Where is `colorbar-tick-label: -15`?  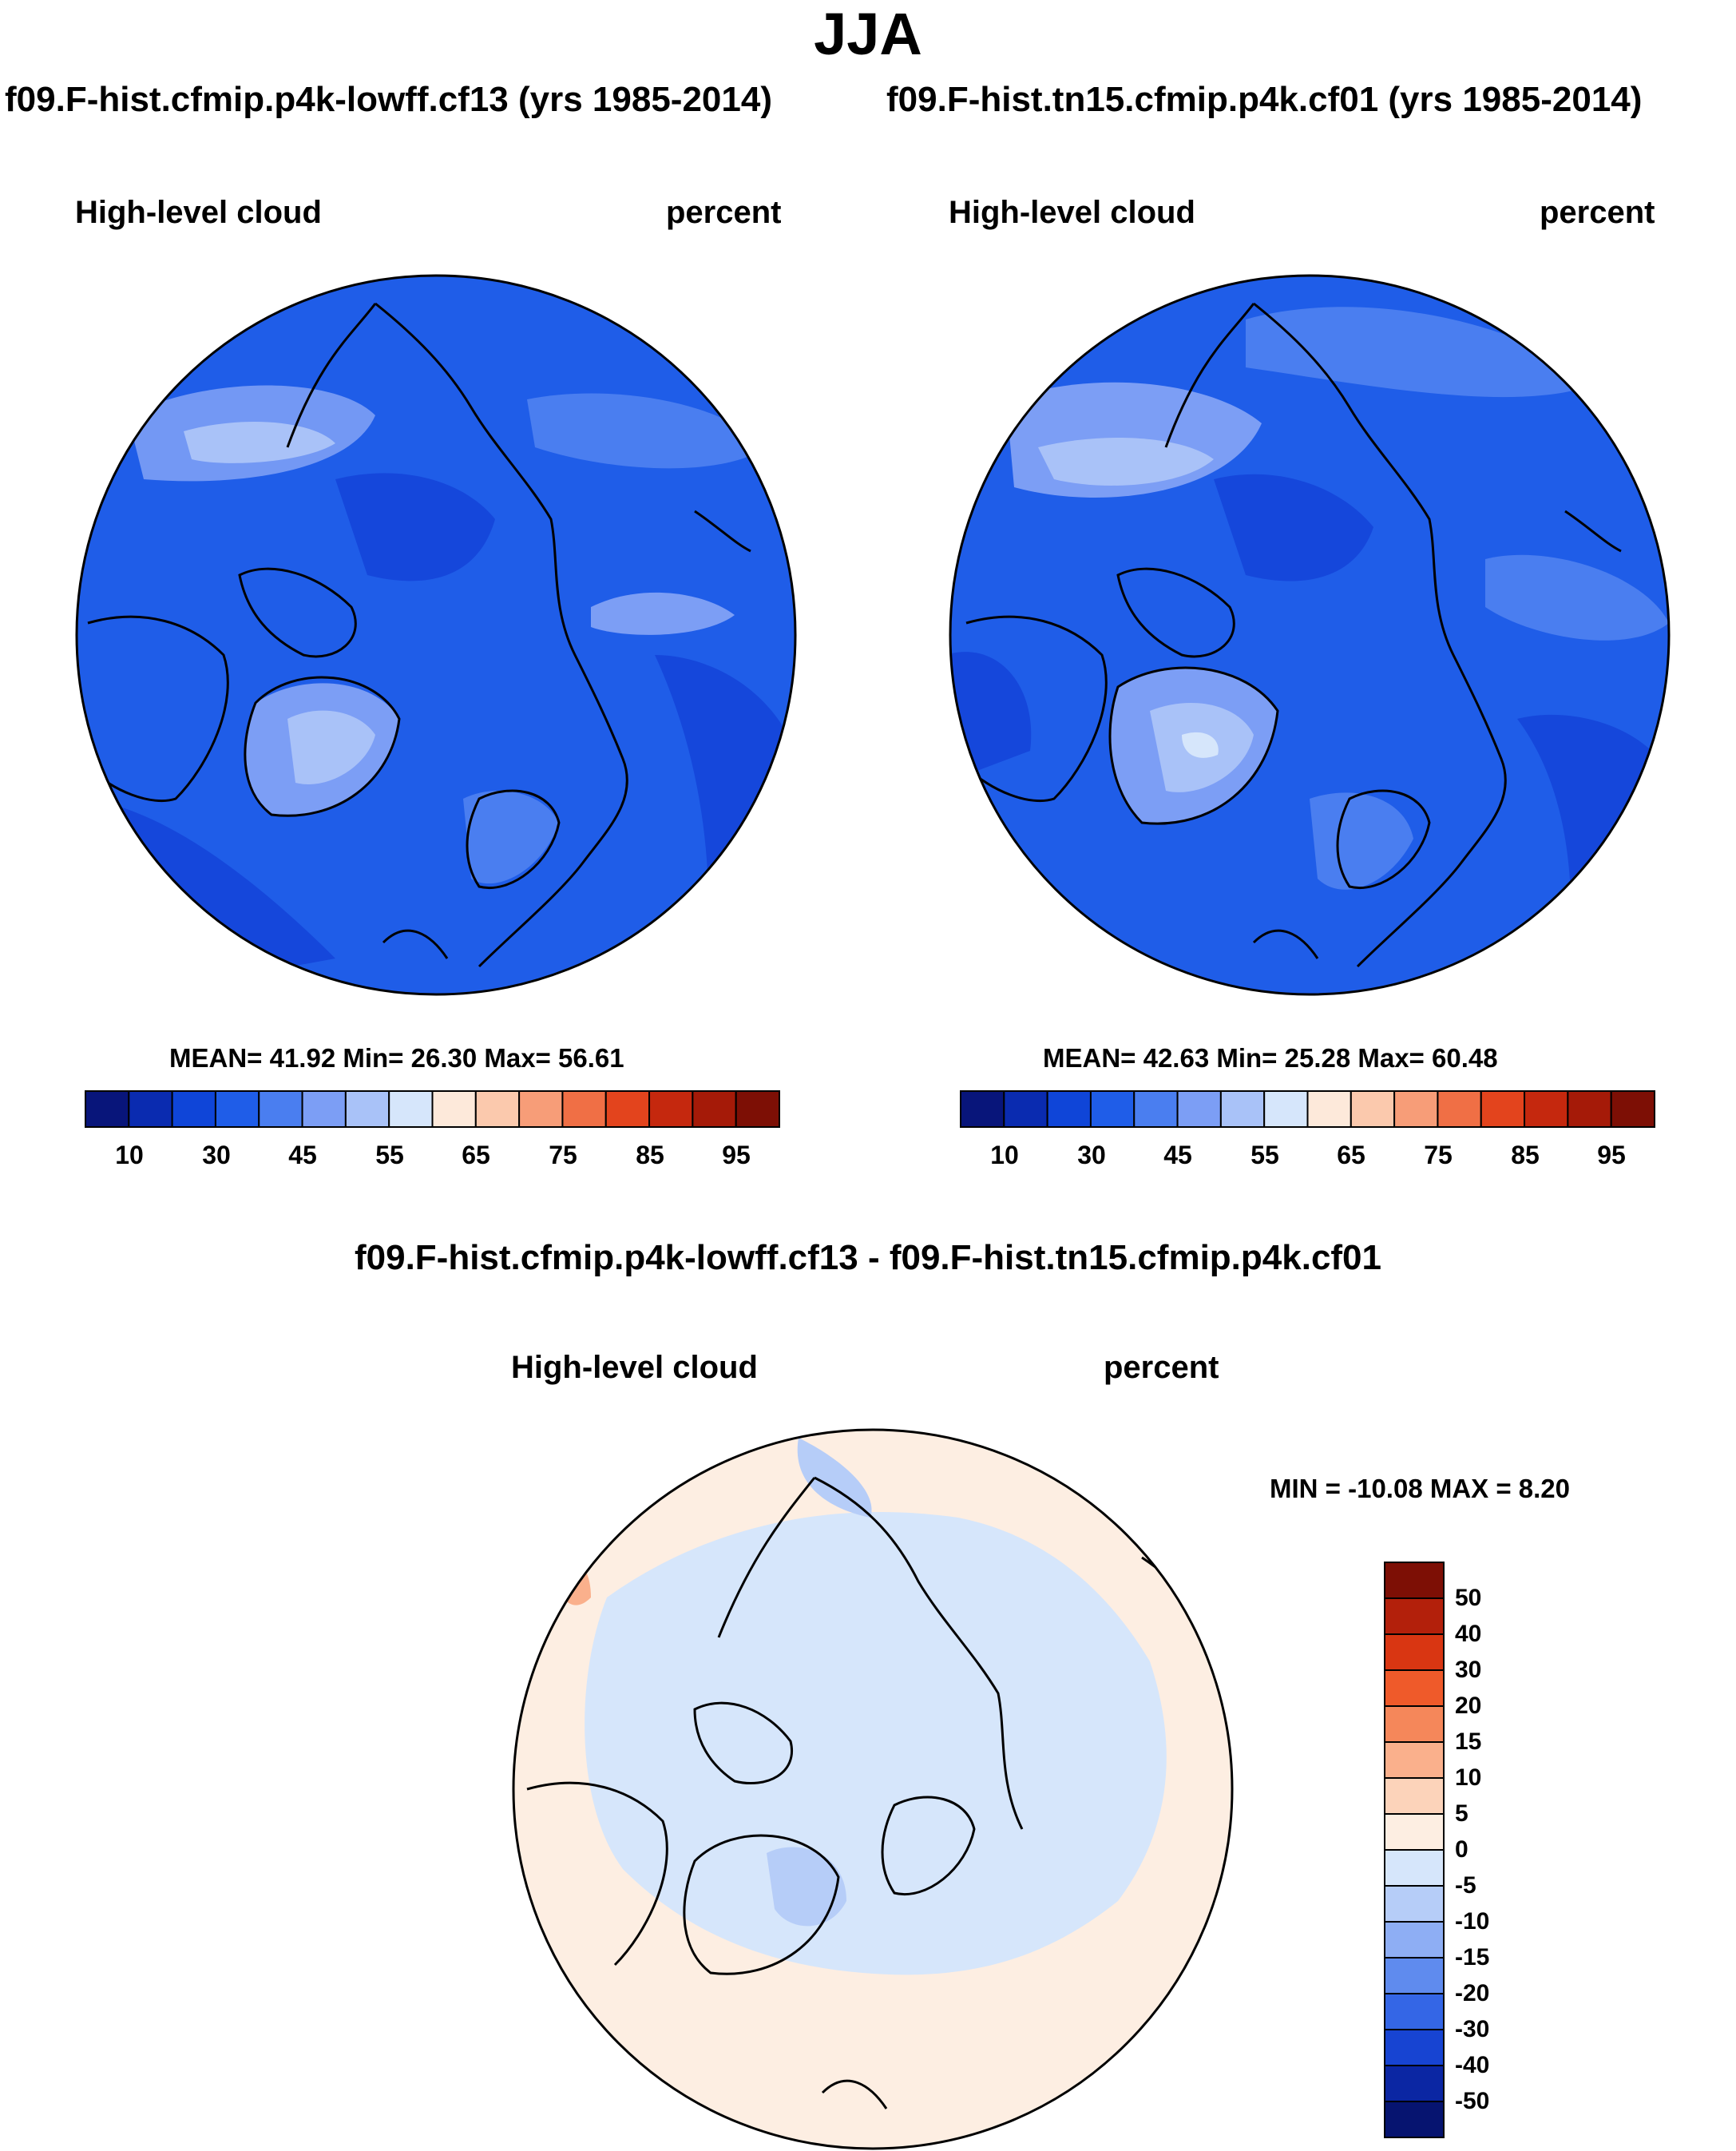
colorbar-tick-label: -15 is located at coordinates (1472, 1957).